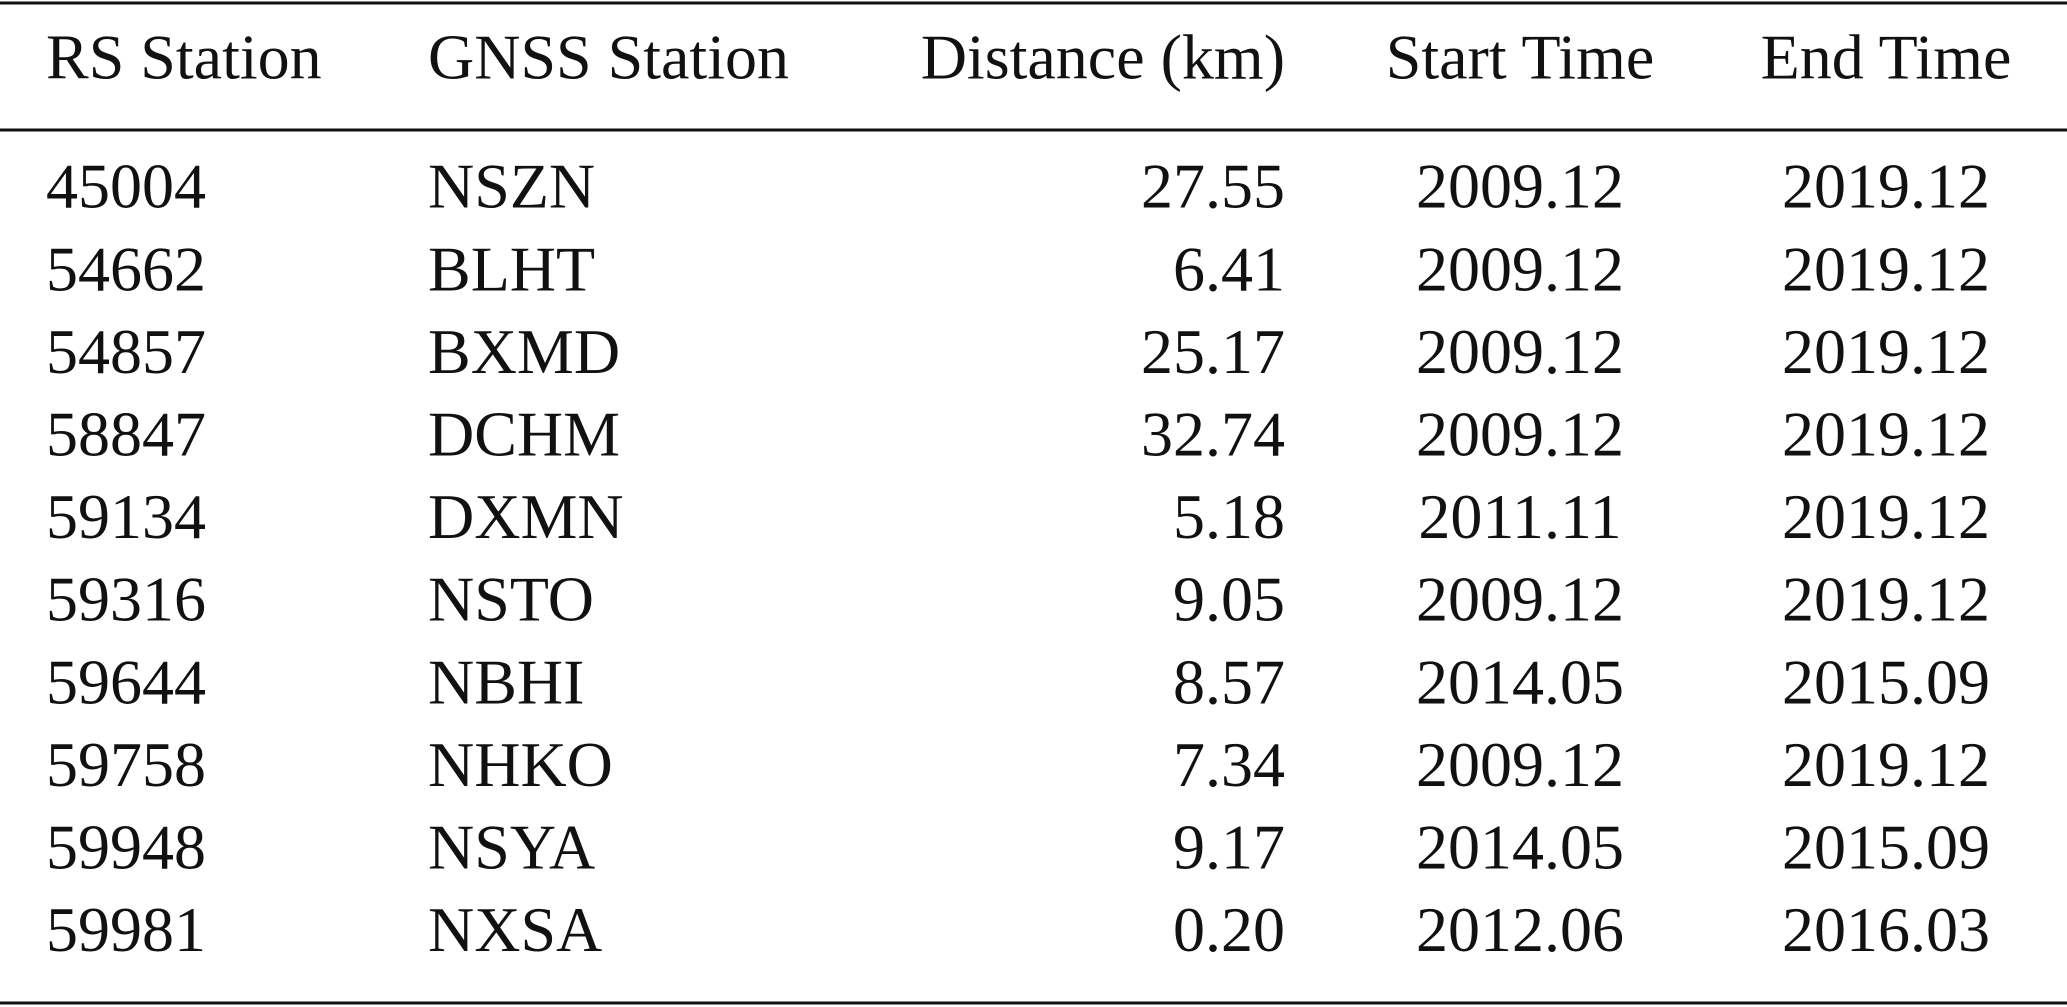 The height and width of the screenshot is (1007, 2067). I want to click on table-cell: 7.34, so click(1229, 764).